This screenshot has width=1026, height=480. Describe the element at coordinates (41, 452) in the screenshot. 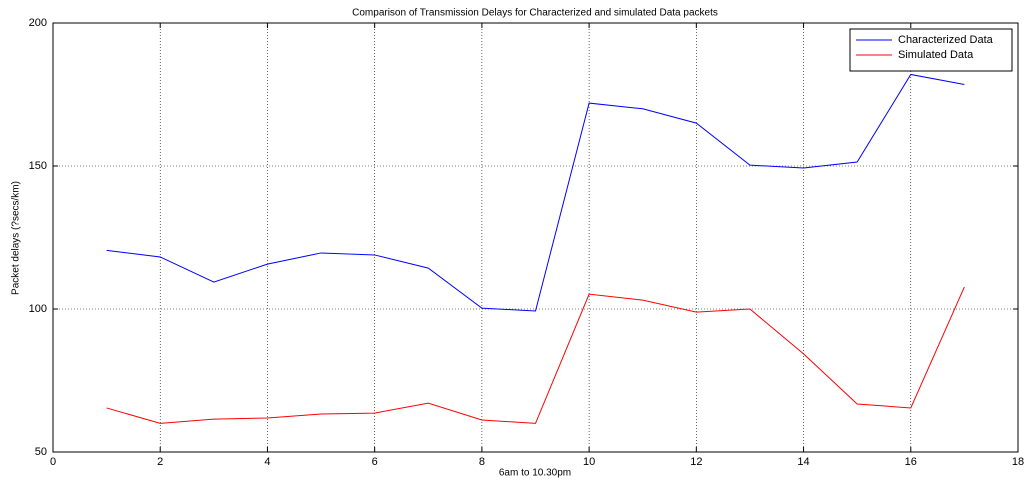

I see `y-tick-label: 50` at that location.